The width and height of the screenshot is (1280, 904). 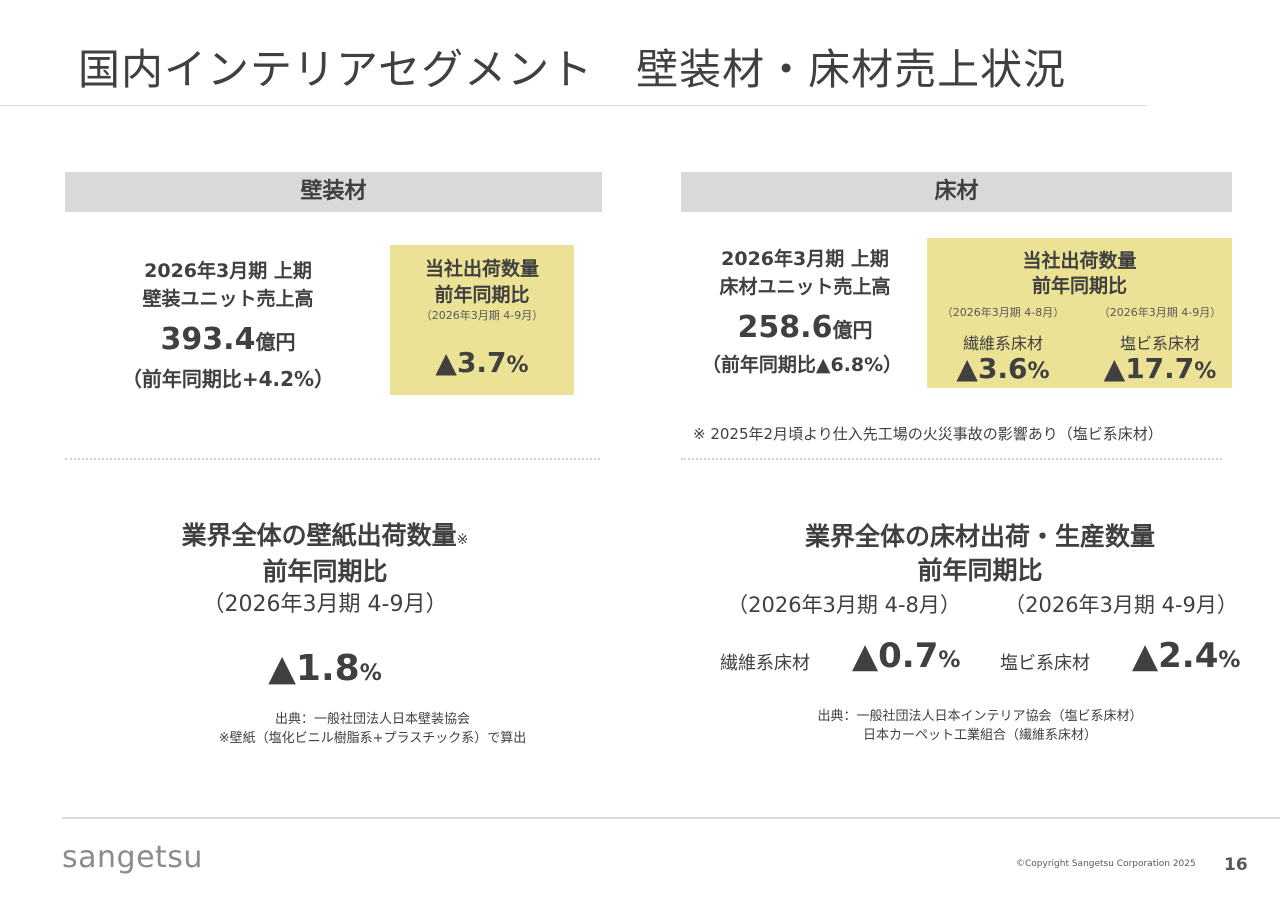 What do you see at coordinates (1106, 864) in the screenshot?
I see `copyright: ©Copyright Sangetsu Corporation 2025` at bounding box center [1106, 864].